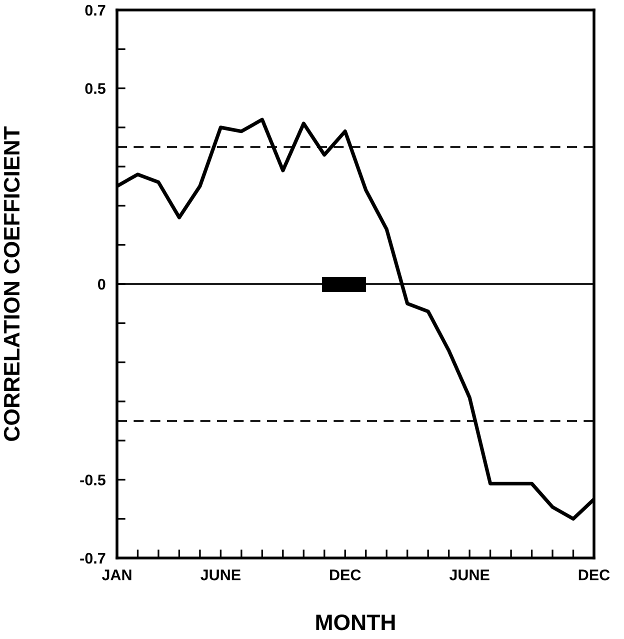 This screenshot has width=624, height=639. What do you see at coordinates (95, 88) in the screenshot?
I see `y-tick-label: 0.5` at bounding box center [95, 88].